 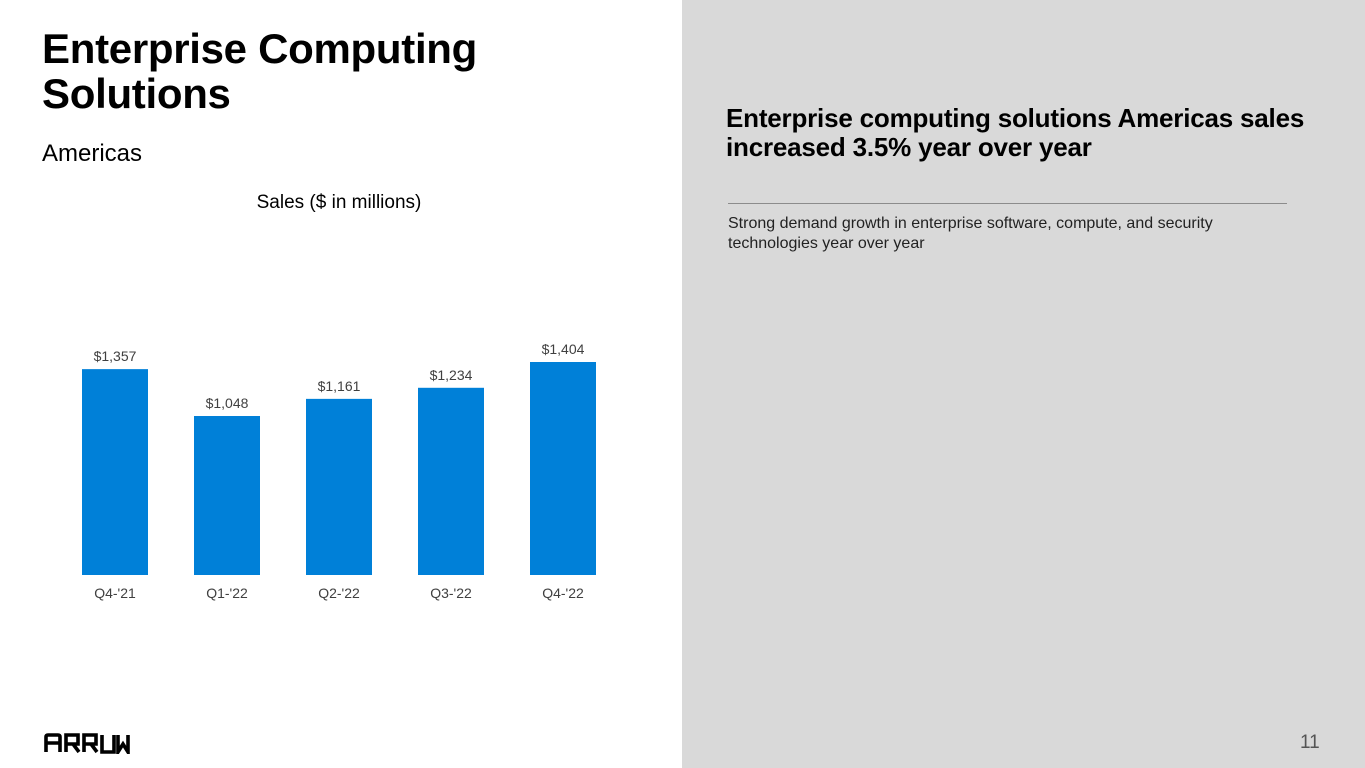 I want to click on category-label-1: Q1-'22, so click(x=227, y=593).